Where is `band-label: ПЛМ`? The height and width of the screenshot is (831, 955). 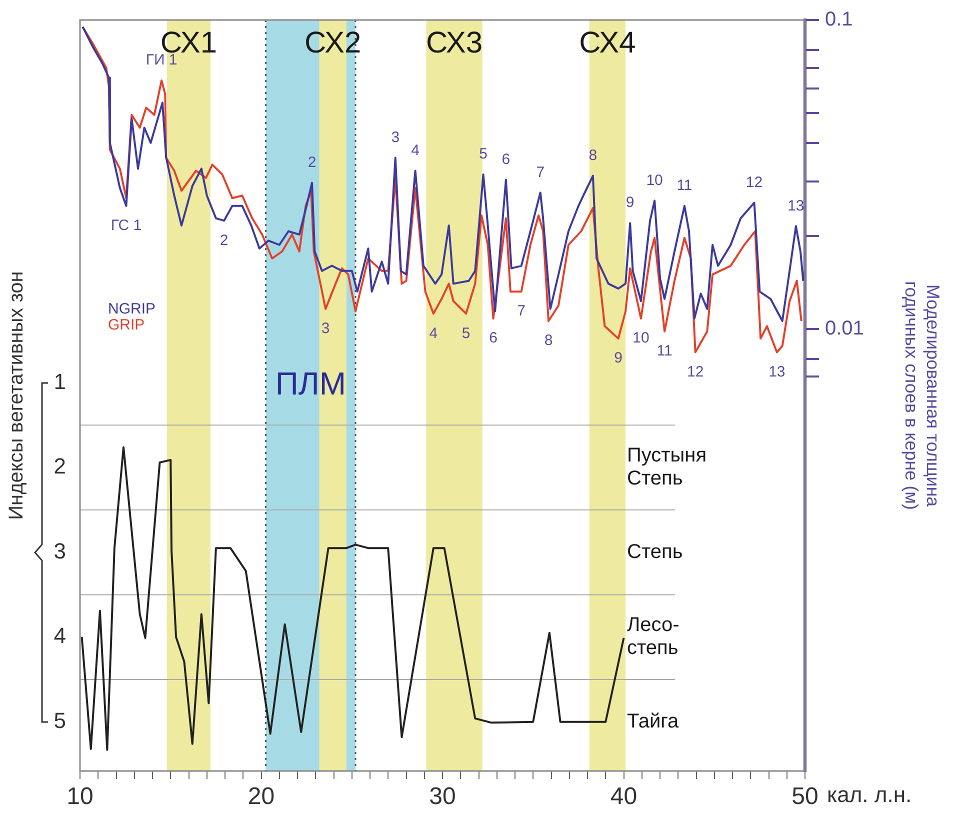 band-label: ПЛМ is located at coordinates (310, 383).